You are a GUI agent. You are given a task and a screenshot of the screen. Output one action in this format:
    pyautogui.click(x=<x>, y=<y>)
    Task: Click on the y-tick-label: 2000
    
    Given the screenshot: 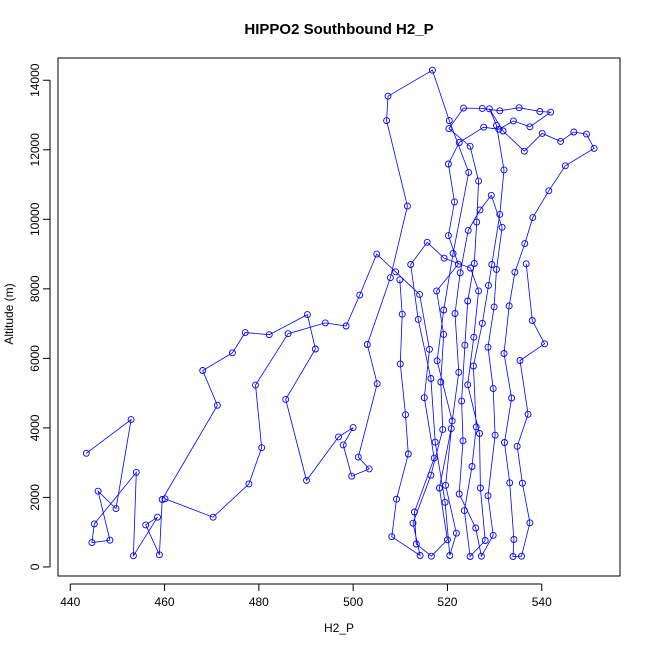 What is the action you would take?
    pyautogui.click(x=35, y=497)
    